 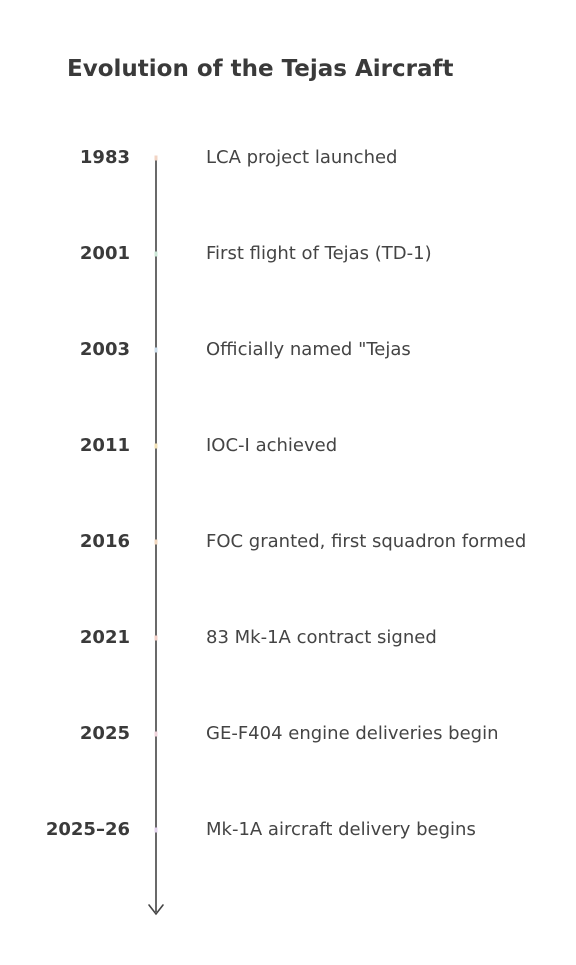 I want to click on event: 2016 FOC granted, first squadron formed, so click(x=303, y=541).